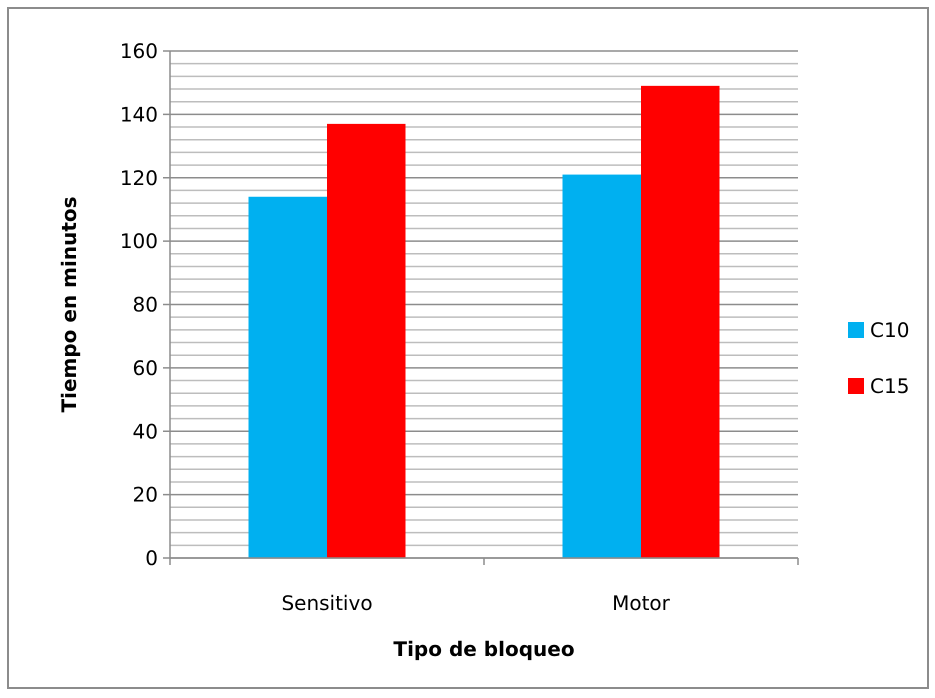 The height and width of the screenshot is (698, 935). What do you see at coordinates (145, 494) in the screenshot?
I see `y-tick-label: 20` at bounding box center [145, 494].